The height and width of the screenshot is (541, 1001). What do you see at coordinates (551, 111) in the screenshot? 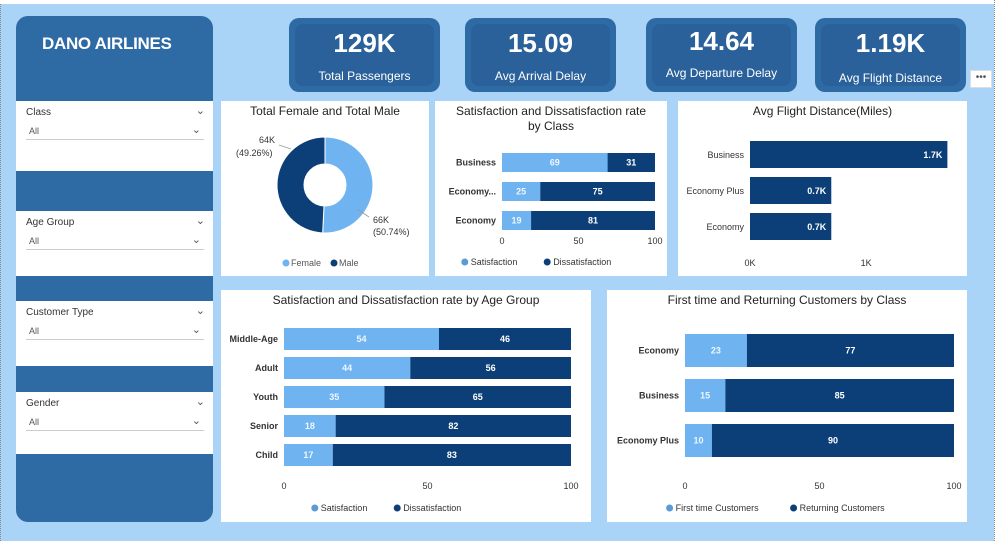
I see `chart-title-line-1: Satisfaction and Dissatisfaction rate` at bounding box center [551, 111].